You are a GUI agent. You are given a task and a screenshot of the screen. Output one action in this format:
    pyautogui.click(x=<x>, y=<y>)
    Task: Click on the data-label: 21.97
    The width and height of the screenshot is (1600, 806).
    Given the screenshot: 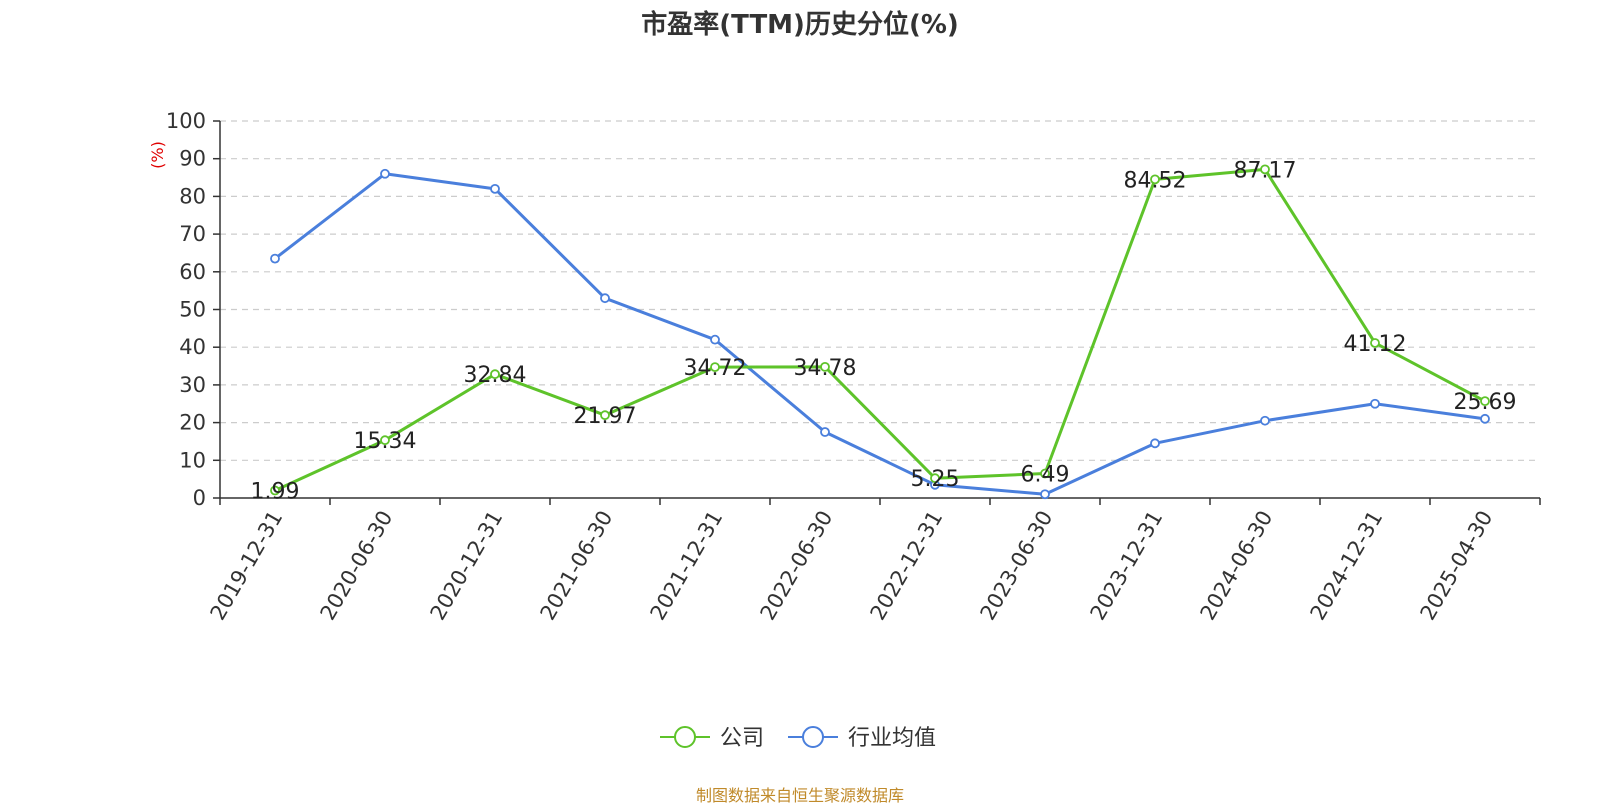 What is the action you would take?
    pyautogui.click(x=605, y=416)
    